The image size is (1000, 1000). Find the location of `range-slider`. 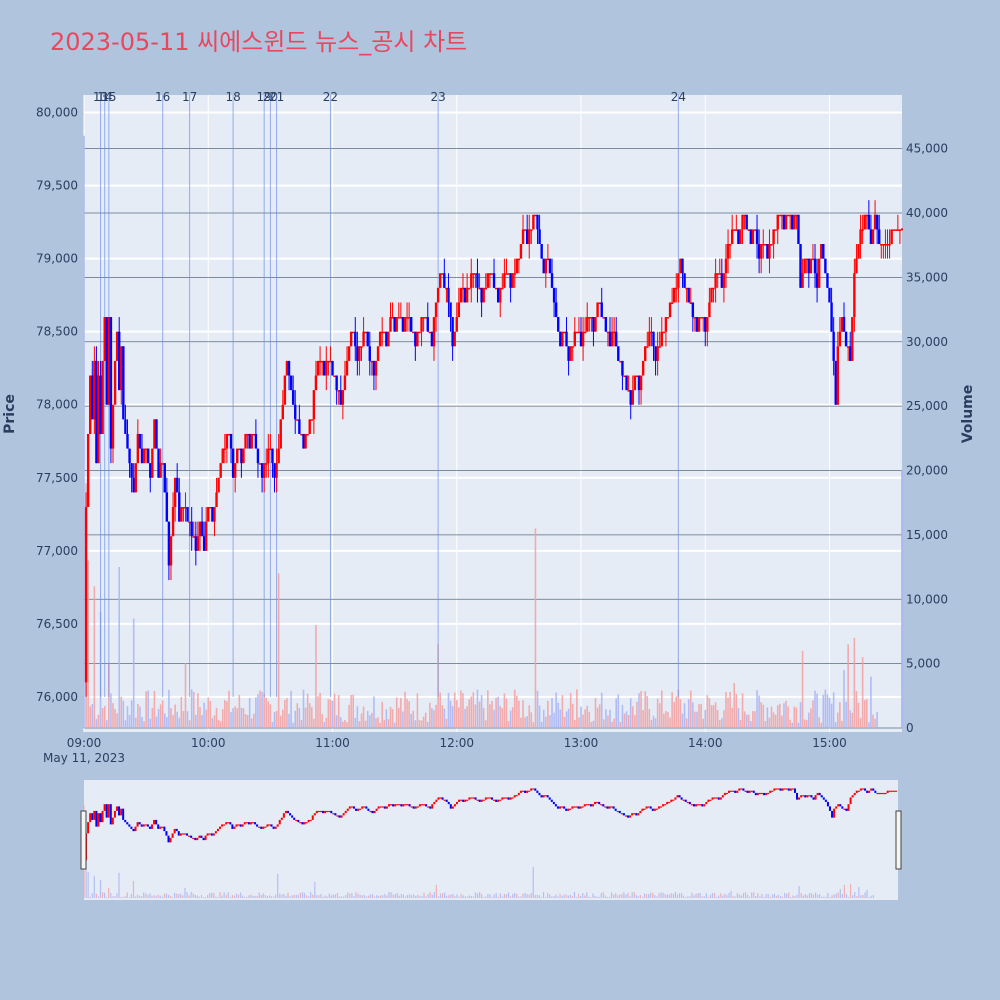

range-slider is located at coordinates (491, 840).